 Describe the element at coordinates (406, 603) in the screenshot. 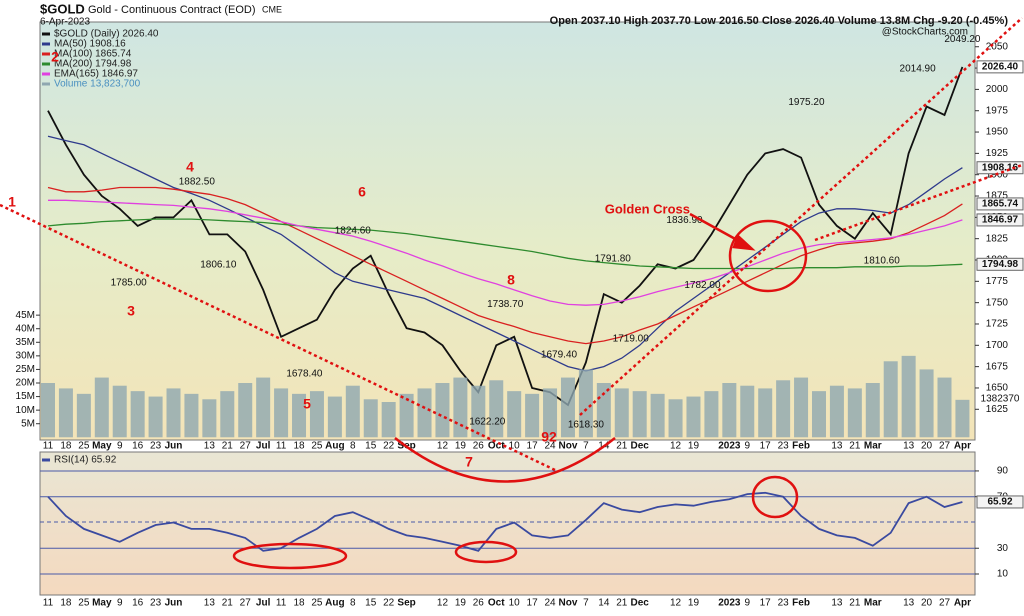

I see `x-tick-label: Sep` at that location.